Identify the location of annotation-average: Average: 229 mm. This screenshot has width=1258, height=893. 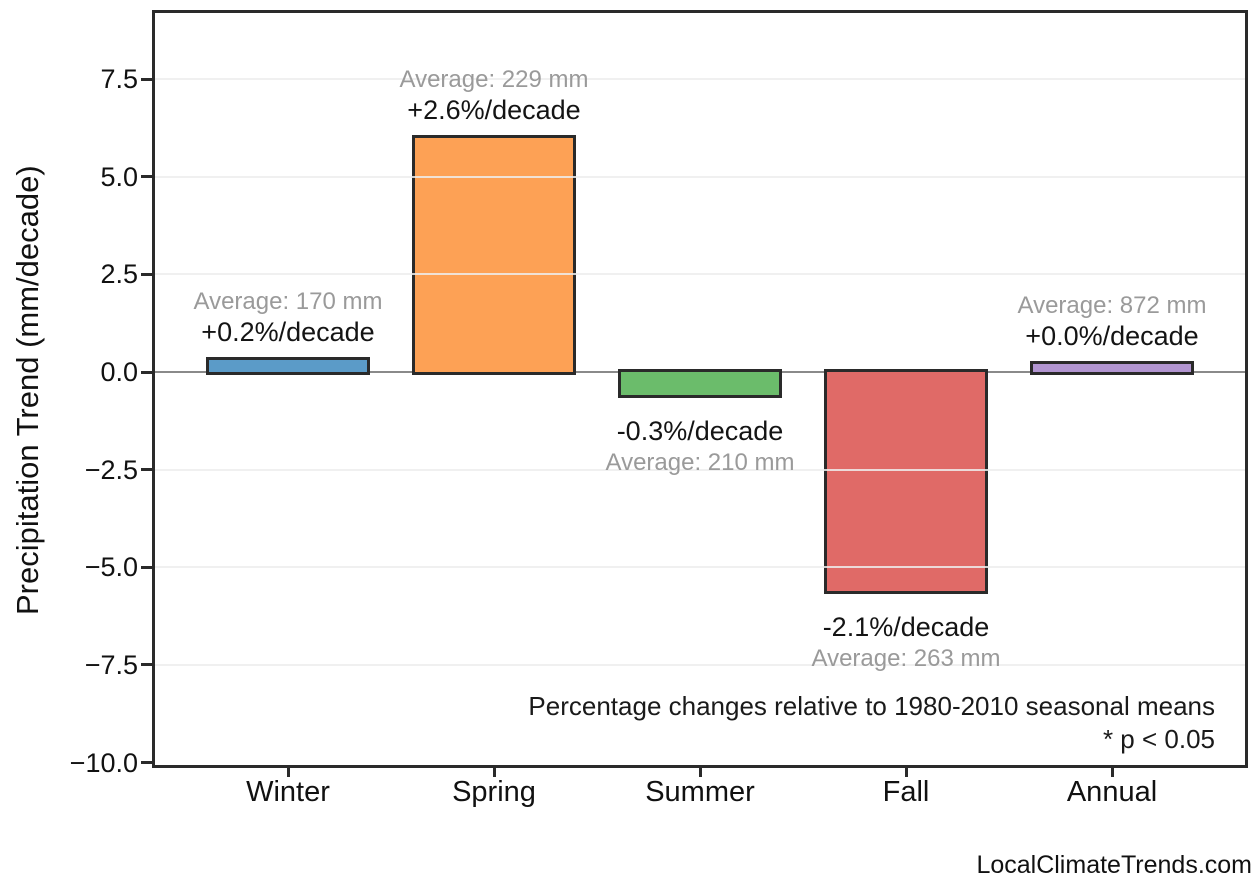
(494, 79).